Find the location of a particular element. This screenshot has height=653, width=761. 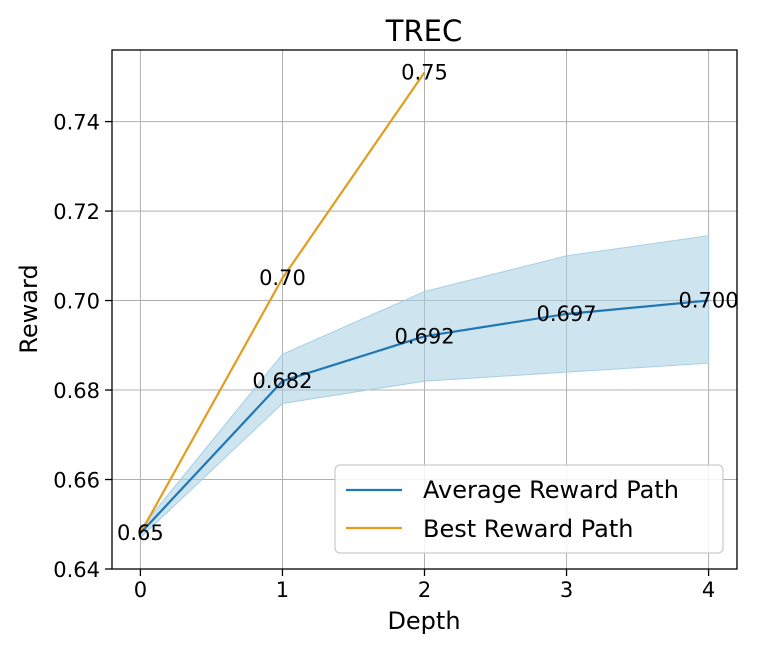

average-data-label: 0.697 is located at coordinates (566, 314).